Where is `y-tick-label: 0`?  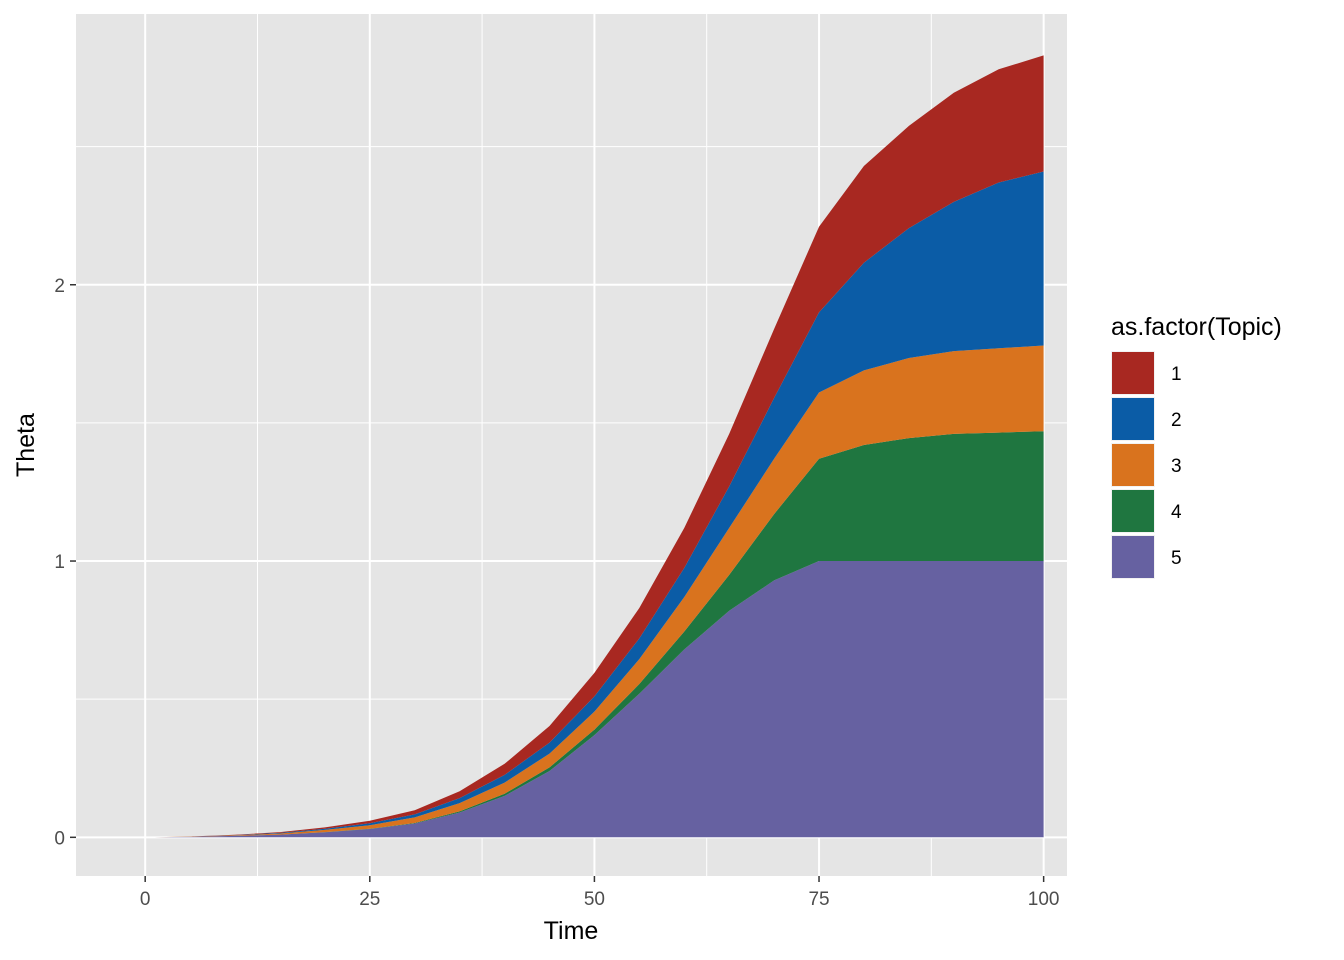 y-tick-label: 0 is located at coordinates (59, 838).